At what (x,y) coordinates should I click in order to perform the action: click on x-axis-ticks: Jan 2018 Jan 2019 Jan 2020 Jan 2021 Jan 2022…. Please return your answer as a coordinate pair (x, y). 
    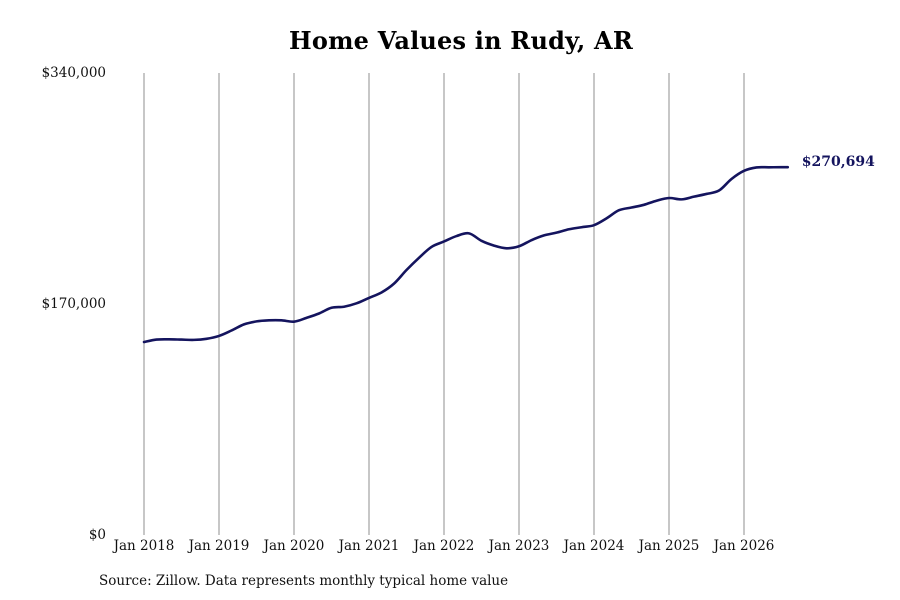
    Looking at the image, I should click on (443, 546).